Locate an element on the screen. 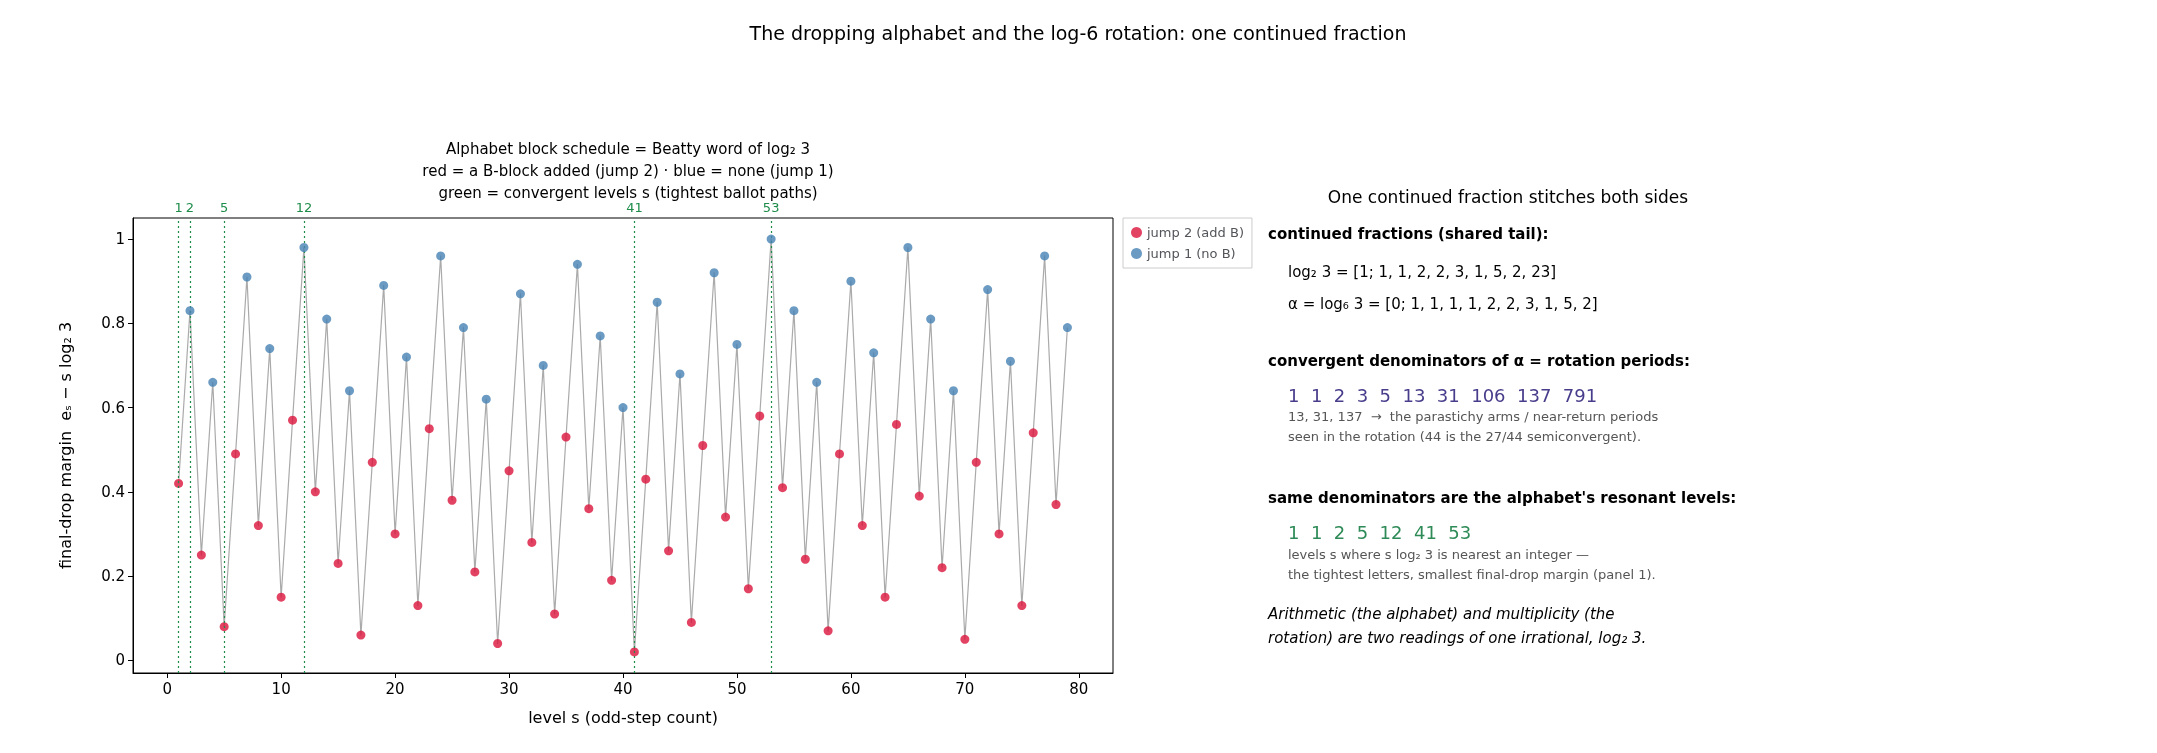 The width and height of the screenshot is (2157, 753). x-tick-label: 60 is located at coordinates (851, 688).